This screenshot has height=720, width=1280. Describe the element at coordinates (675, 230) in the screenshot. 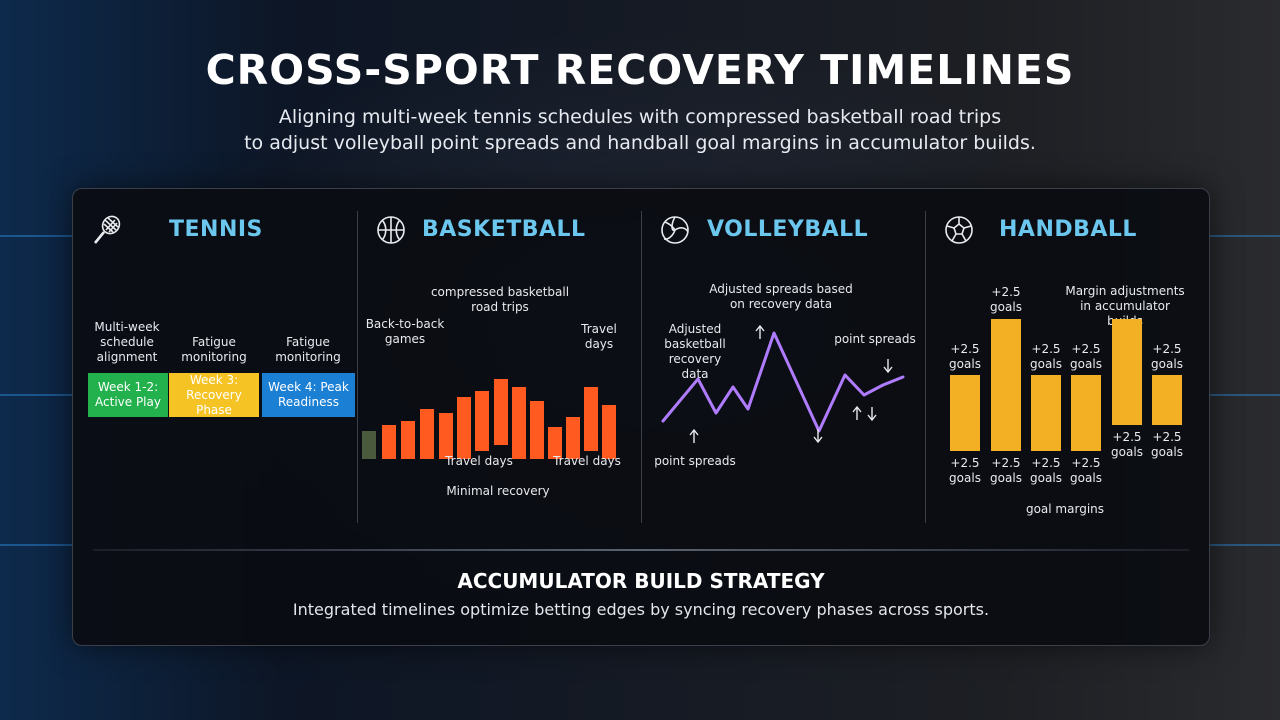

I see `volleyball-icon` at that location.